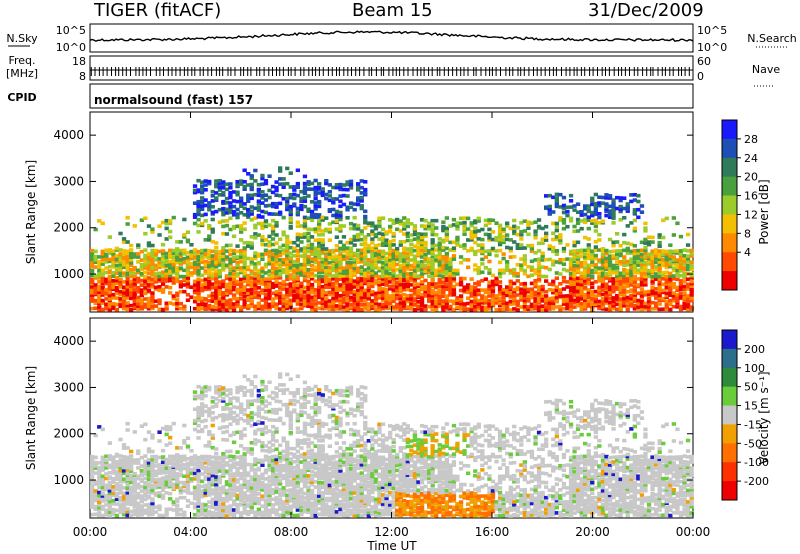 The image size is (800, 554). Describe the element at coordinates (392, 10) in the screenshot. I see `beam-title: Beam 15` at that location.